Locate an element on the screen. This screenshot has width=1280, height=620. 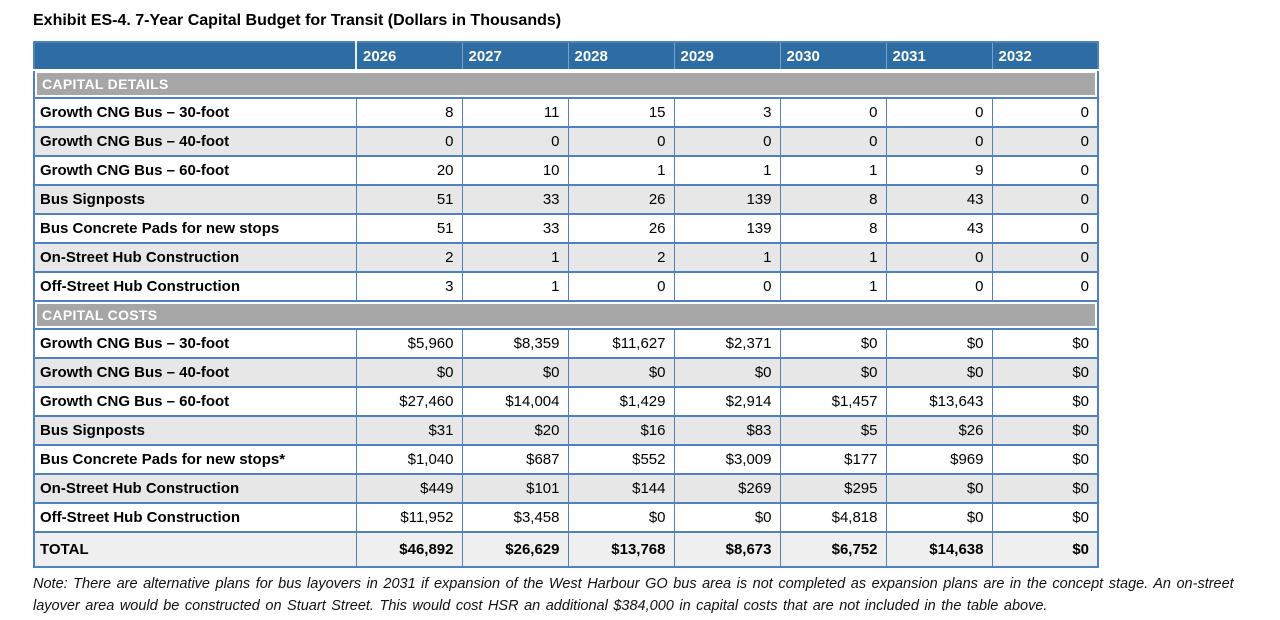
total-value-cell: $8,673 is located at coordinates (727, 549).